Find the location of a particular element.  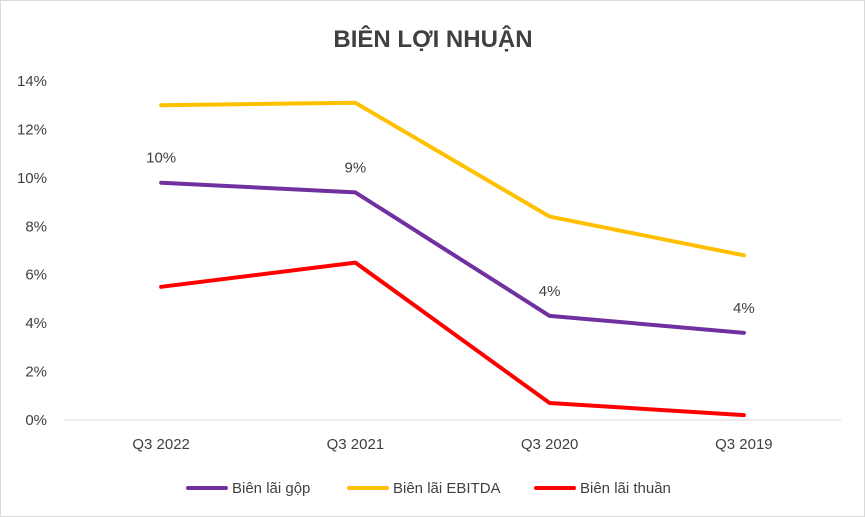

x-tick-label: Q3 2019 is located at coordinates (744, 444).